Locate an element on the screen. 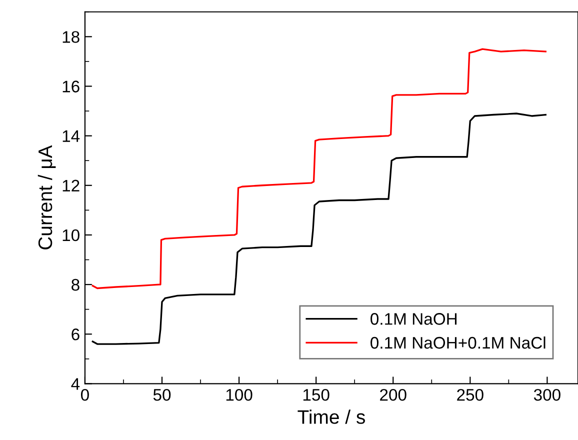  y-tick-label: 10 is located at coordinates (71, 235).